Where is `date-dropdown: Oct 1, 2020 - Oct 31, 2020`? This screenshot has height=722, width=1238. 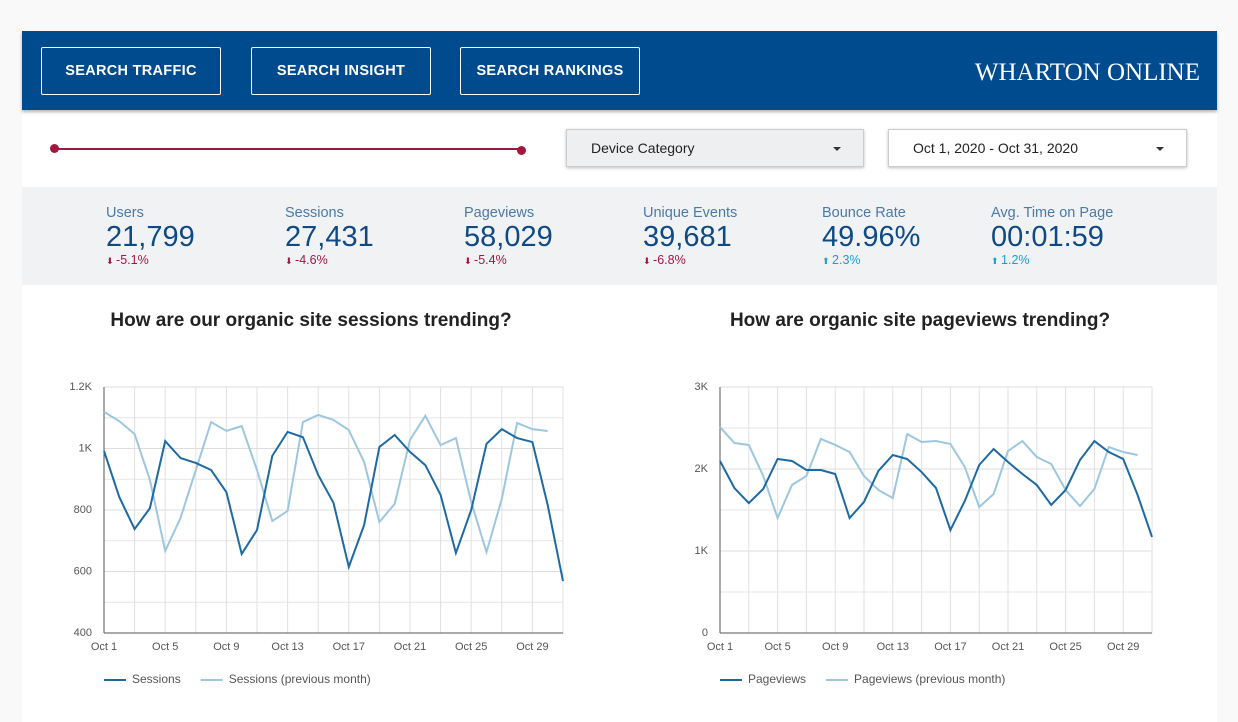
date-dropdown: Oct 1, 2020 - Oct 31, 2020 is located at coordinates (1037, 148).